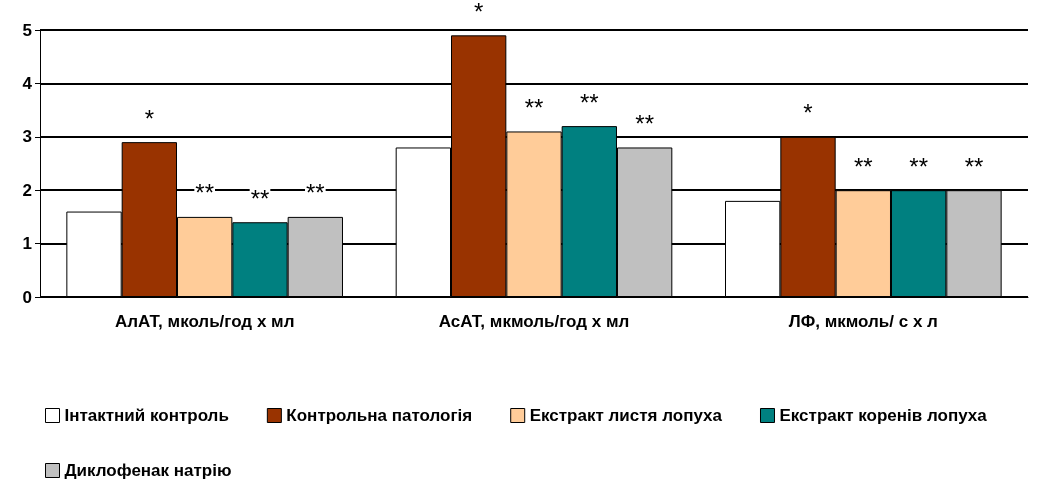  Describe the element at coordinates (883, 415) in the screenshot. I see `legend-label: Екстракт коренів лопуха` at that location.